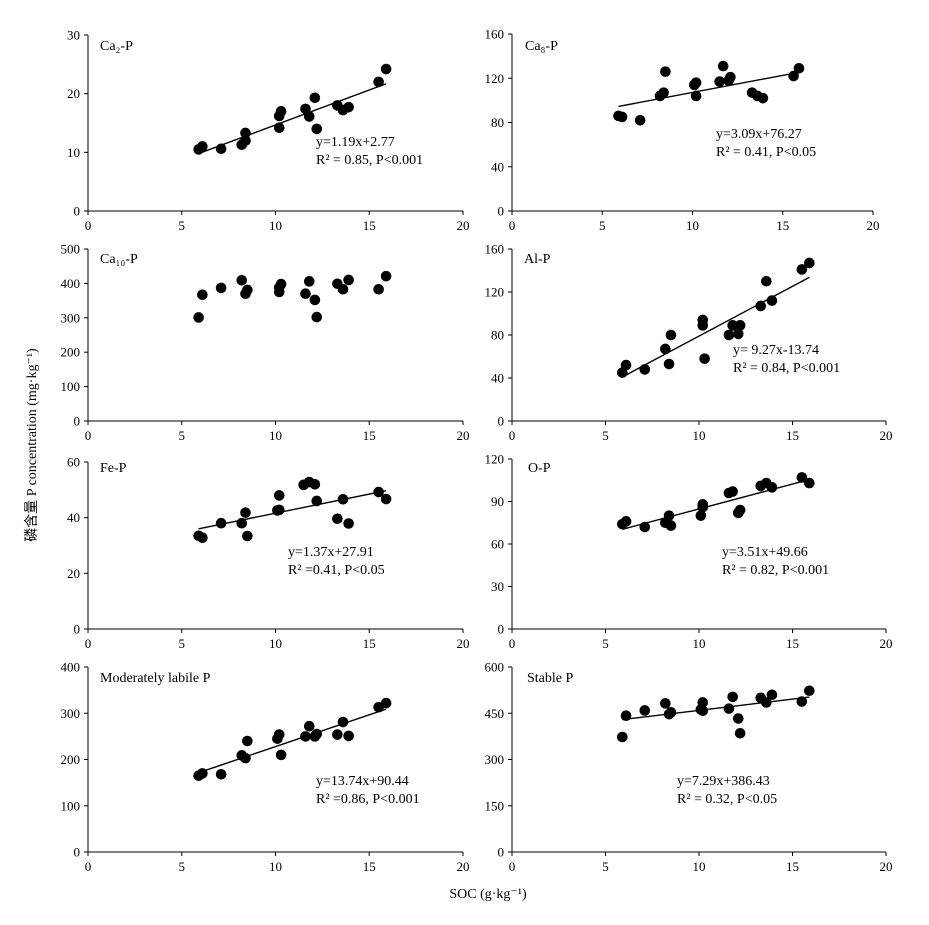  Describe the element at coordinates (539, 468) in the screenshot. I see `o-p-panel-label: O-P` at that location.